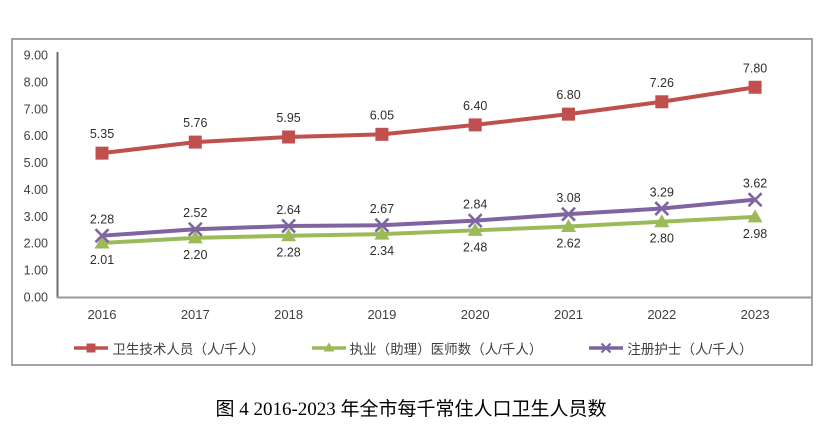 This screenshot has height=447, width=822. What do you see at coordinates (102, 260) in the screenshot?
I see `data-label: 2.01` at bounding box center [102, 260].